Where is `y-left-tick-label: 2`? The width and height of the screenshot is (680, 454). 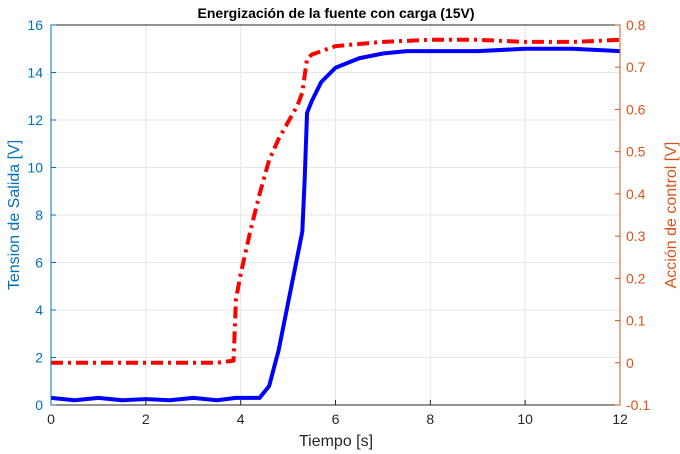 y-left-tick-label: 2 is located at coordinates (39, 358).